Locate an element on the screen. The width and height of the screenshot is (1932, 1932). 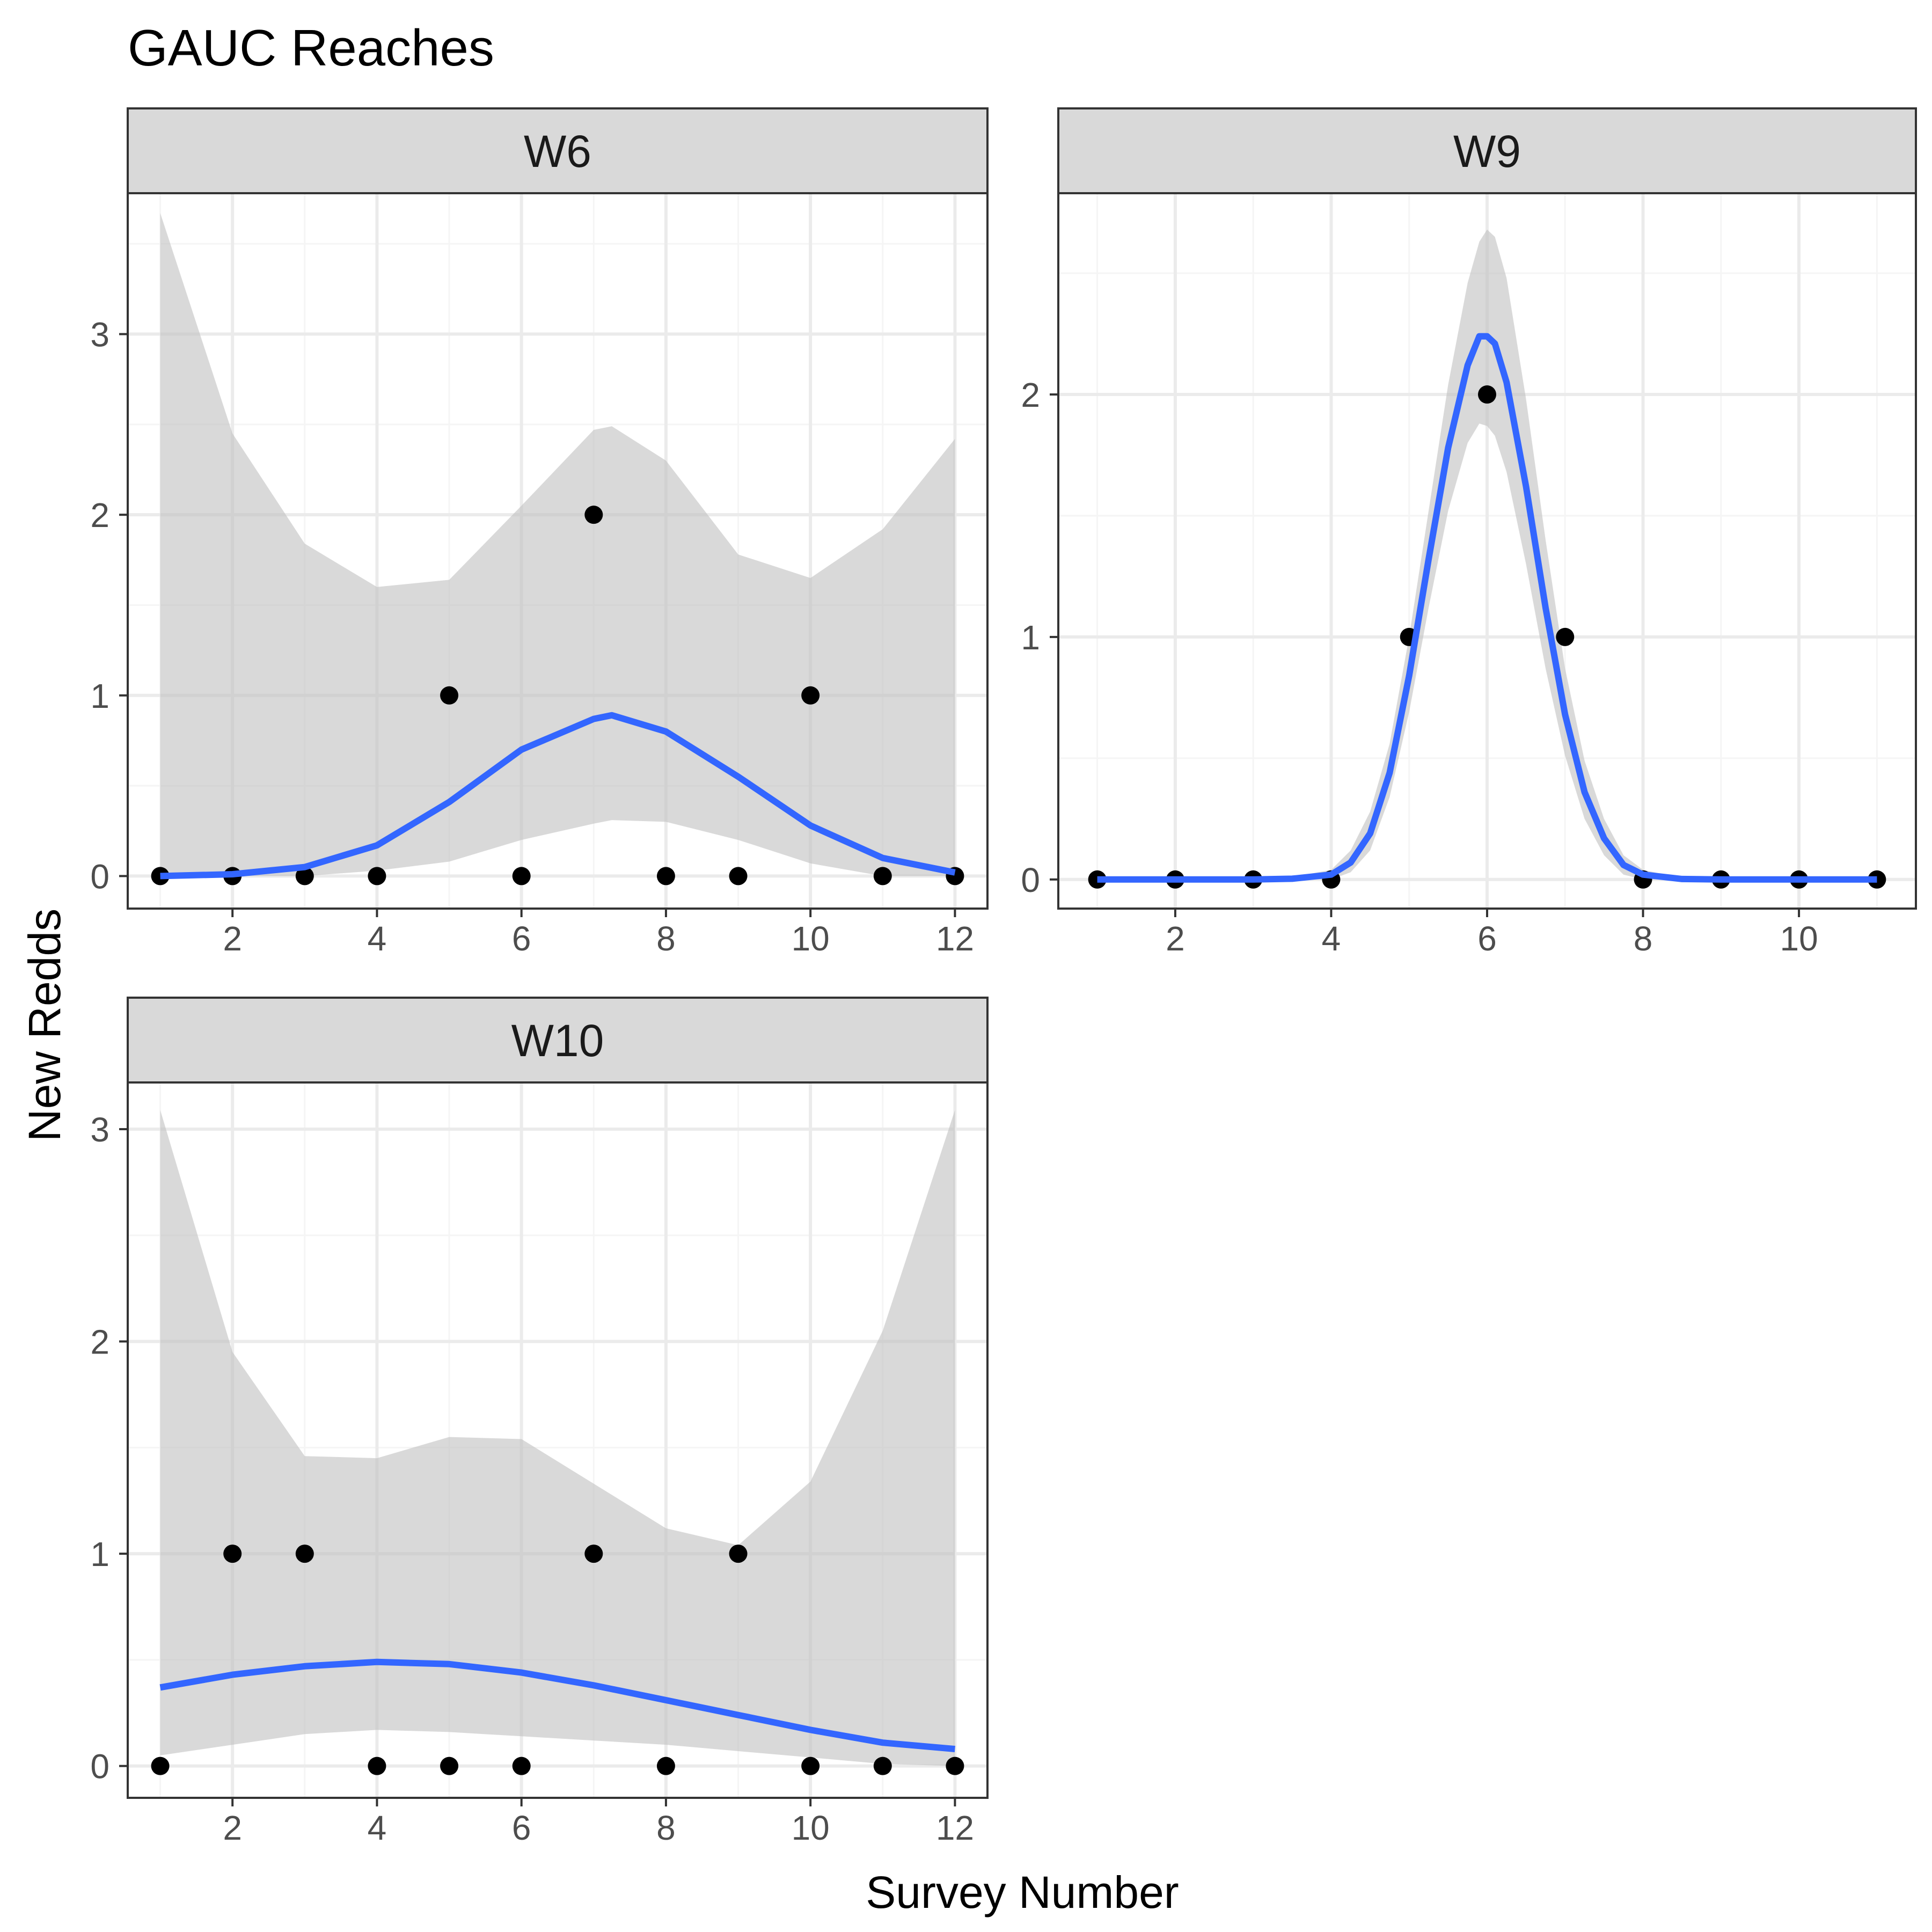
y-axis-ticks: 0 1 2 is located at coordinates (1039, 637).